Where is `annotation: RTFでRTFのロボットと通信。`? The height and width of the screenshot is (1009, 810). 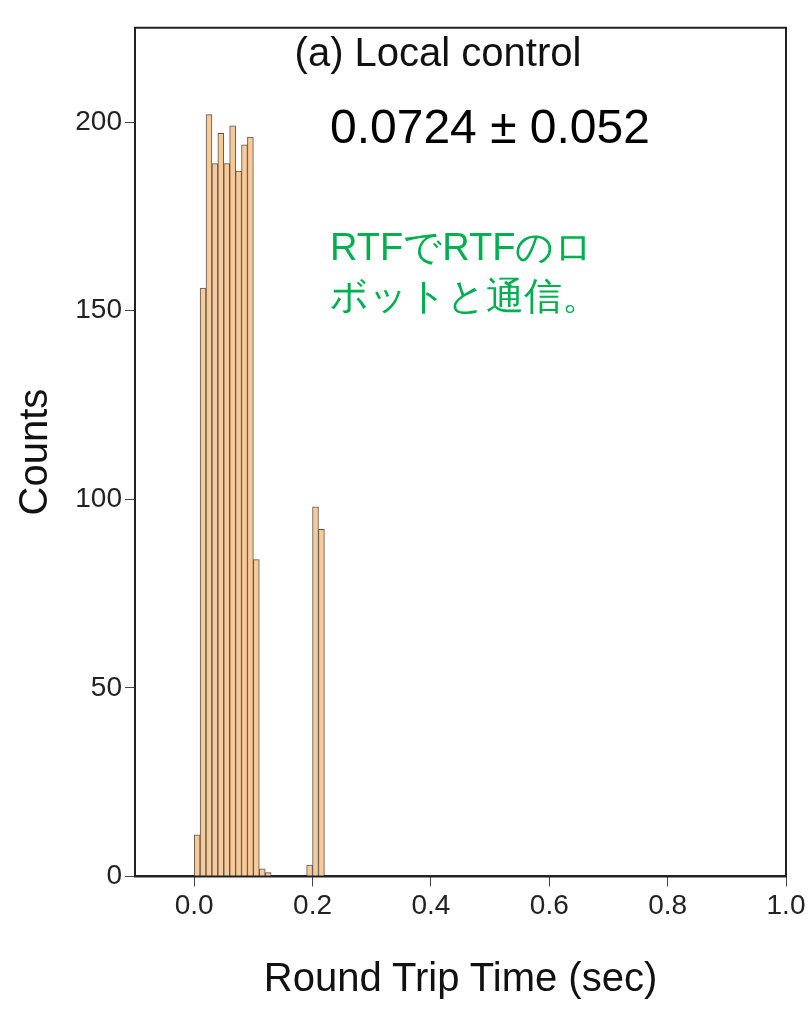
annotation: RTFでRTFのロボットと通信。 is located at coordinates (465, 272).